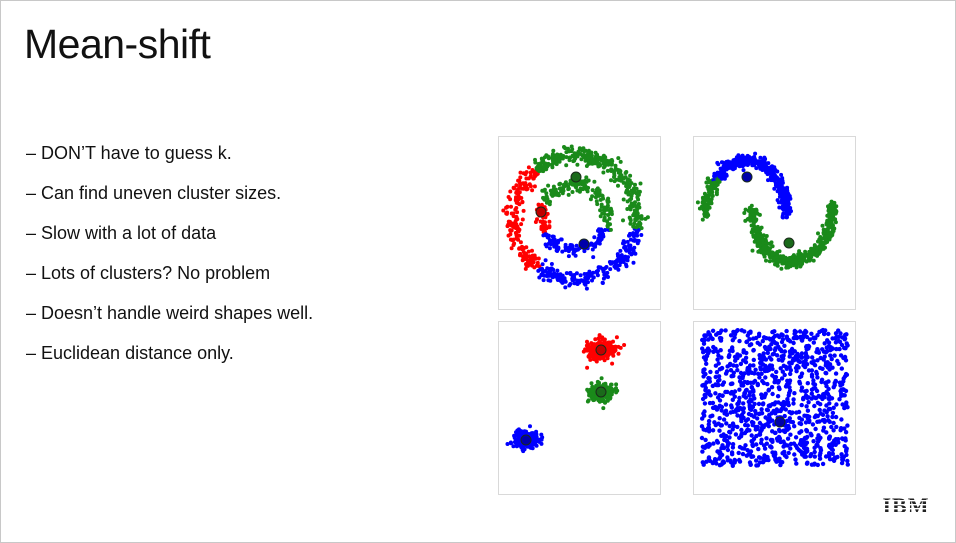 This screenshot has height=543, width=956. Describe the element at coordinates (154, 193) in the screenshot. I see `bullet-item: – Can find uneven cluster sizes.` at that location.